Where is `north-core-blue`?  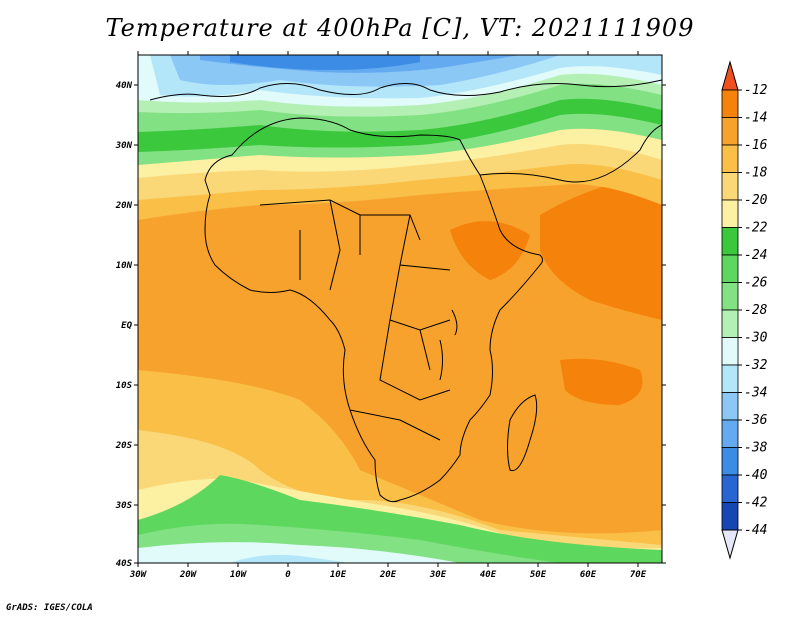 north-core-blue is located at coordinates (325, 62).